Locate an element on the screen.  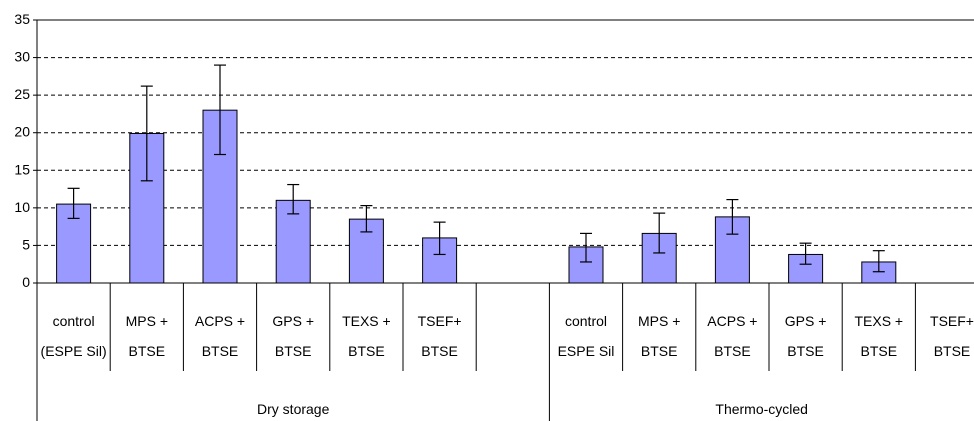
y-tick-label: 35 is located at coordinates (22, 19).